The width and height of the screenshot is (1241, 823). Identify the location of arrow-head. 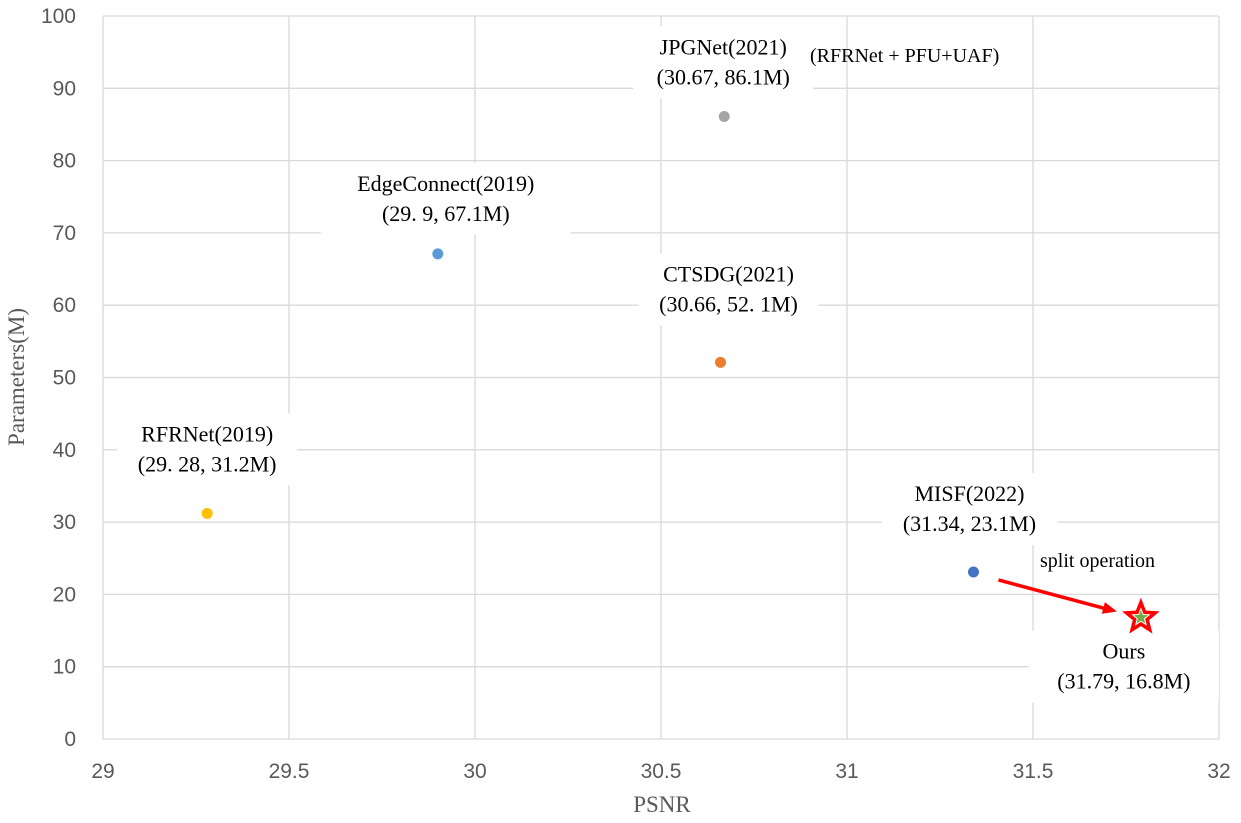
(1109, 608).